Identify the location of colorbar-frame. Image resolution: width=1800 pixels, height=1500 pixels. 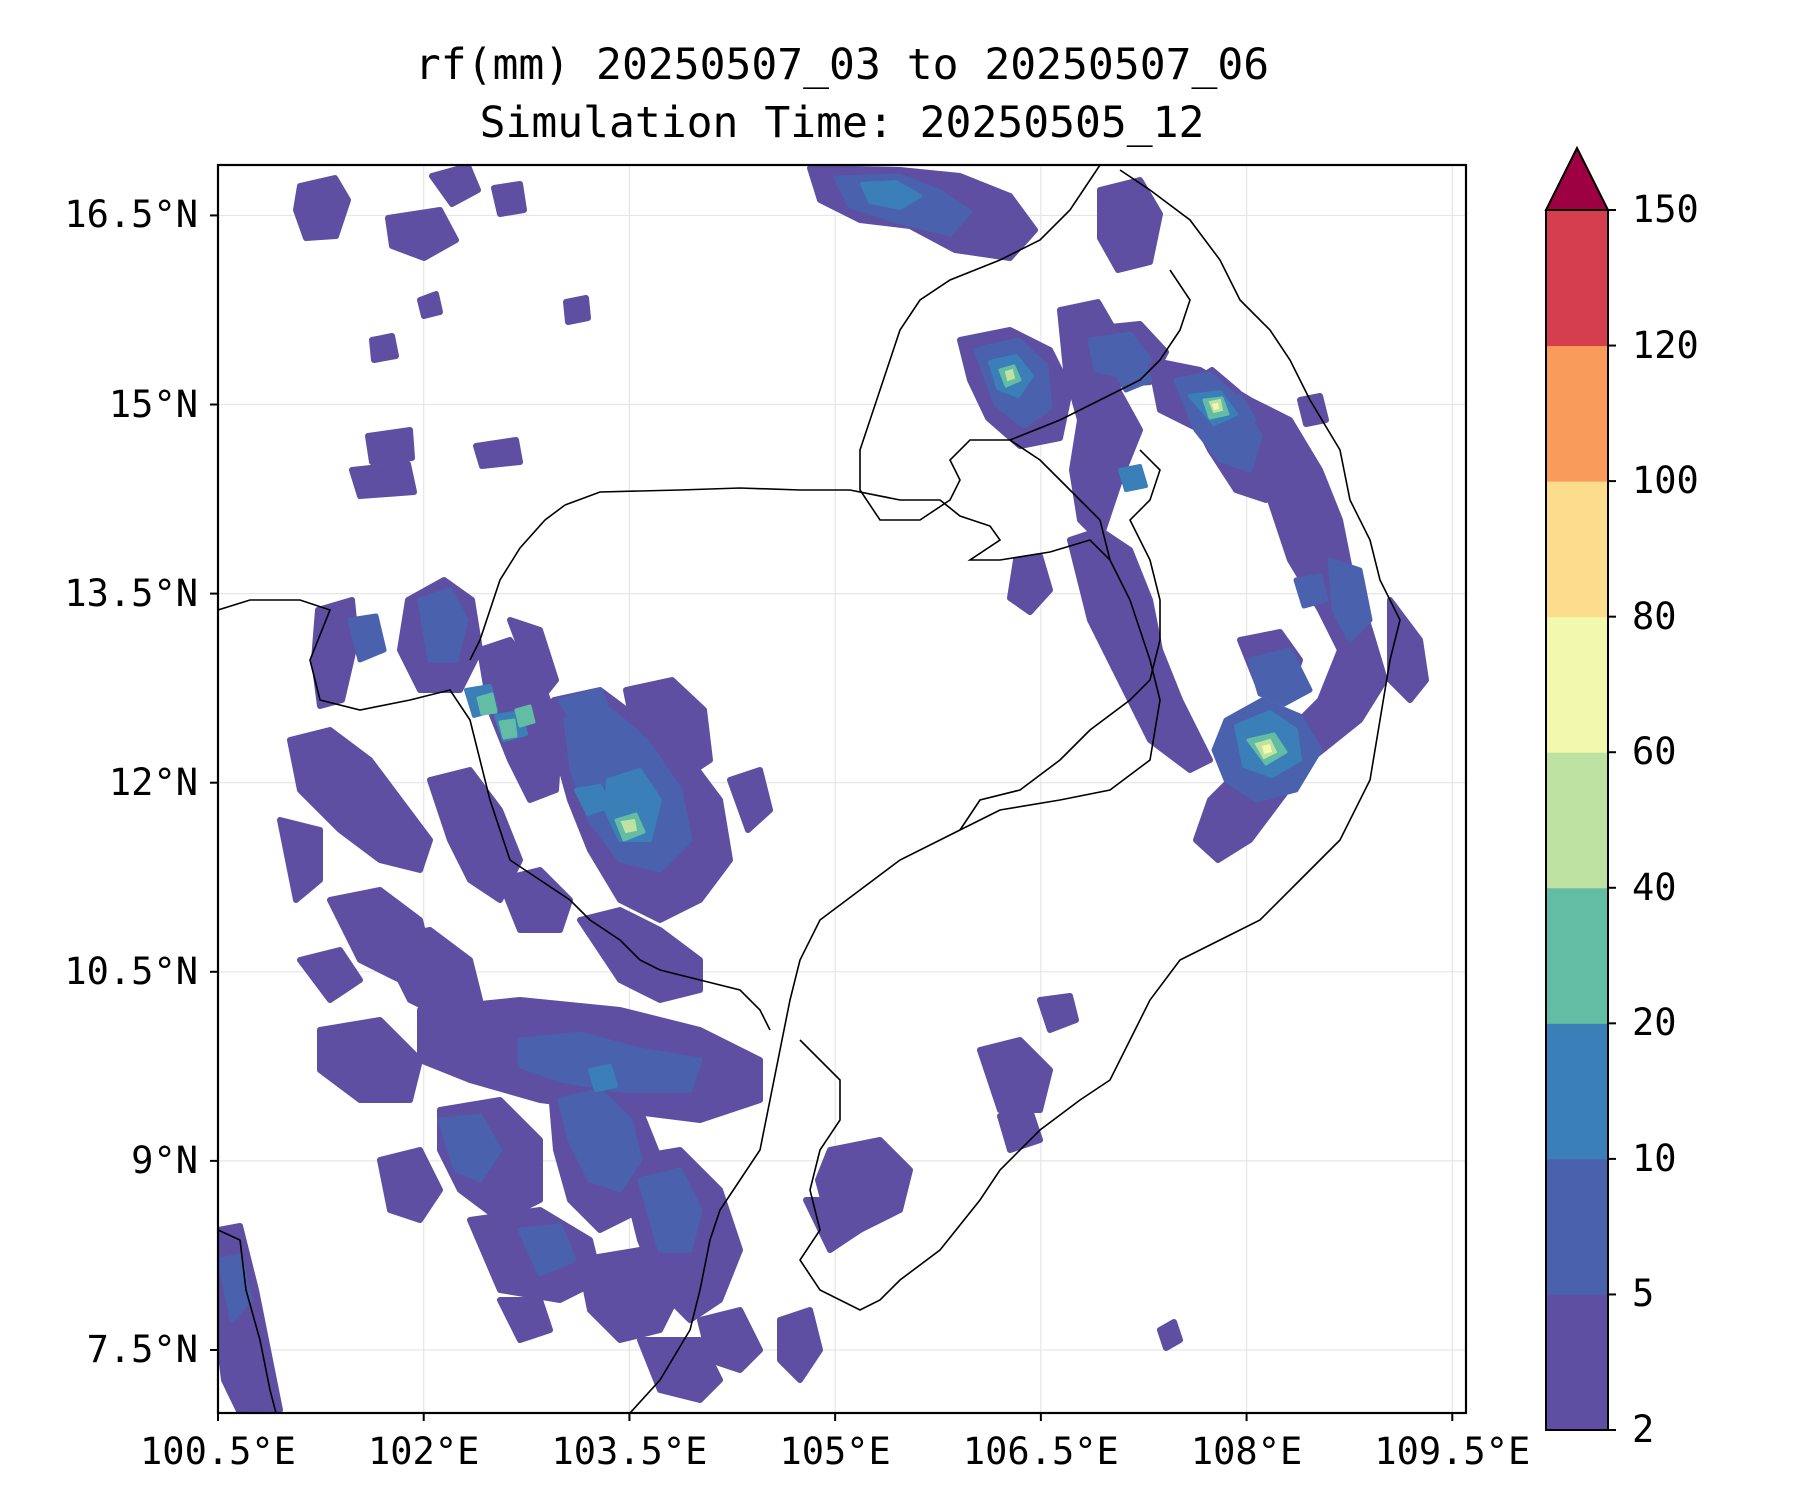
(1577, 820).